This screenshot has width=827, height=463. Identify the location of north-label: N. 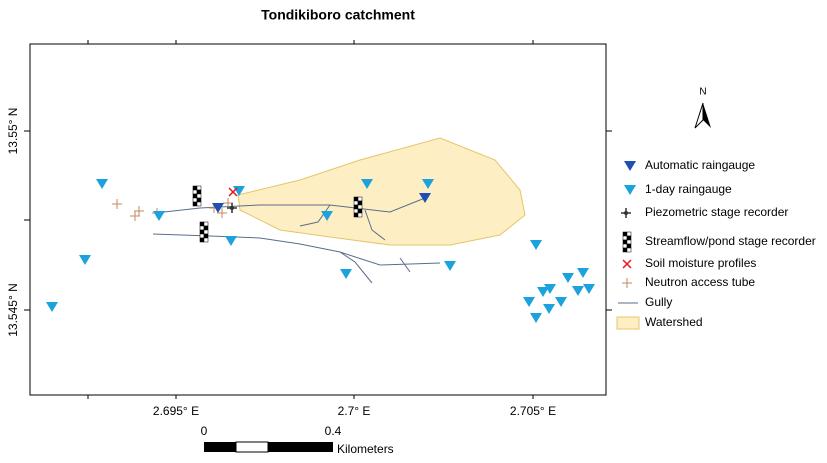
(702, 92).